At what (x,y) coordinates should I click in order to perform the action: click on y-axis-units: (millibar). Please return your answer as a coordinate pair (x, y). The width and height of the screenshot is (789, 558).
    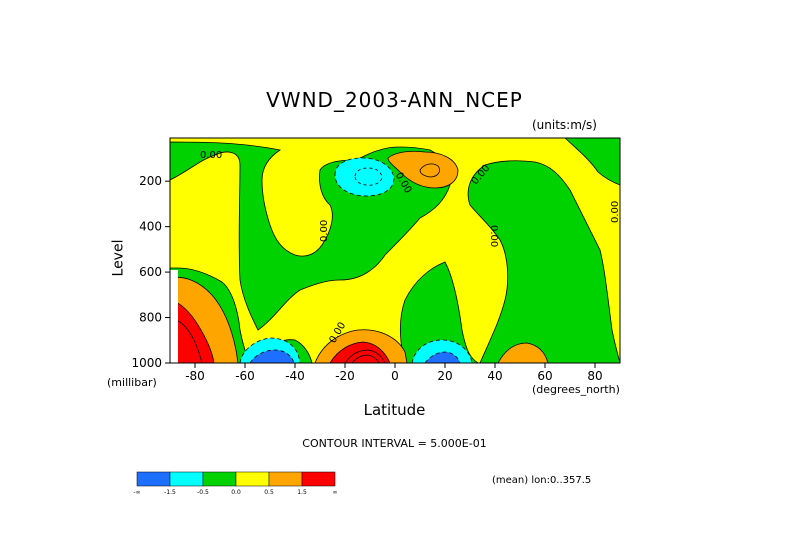
    Looking at the image, I should click on (132, 382).